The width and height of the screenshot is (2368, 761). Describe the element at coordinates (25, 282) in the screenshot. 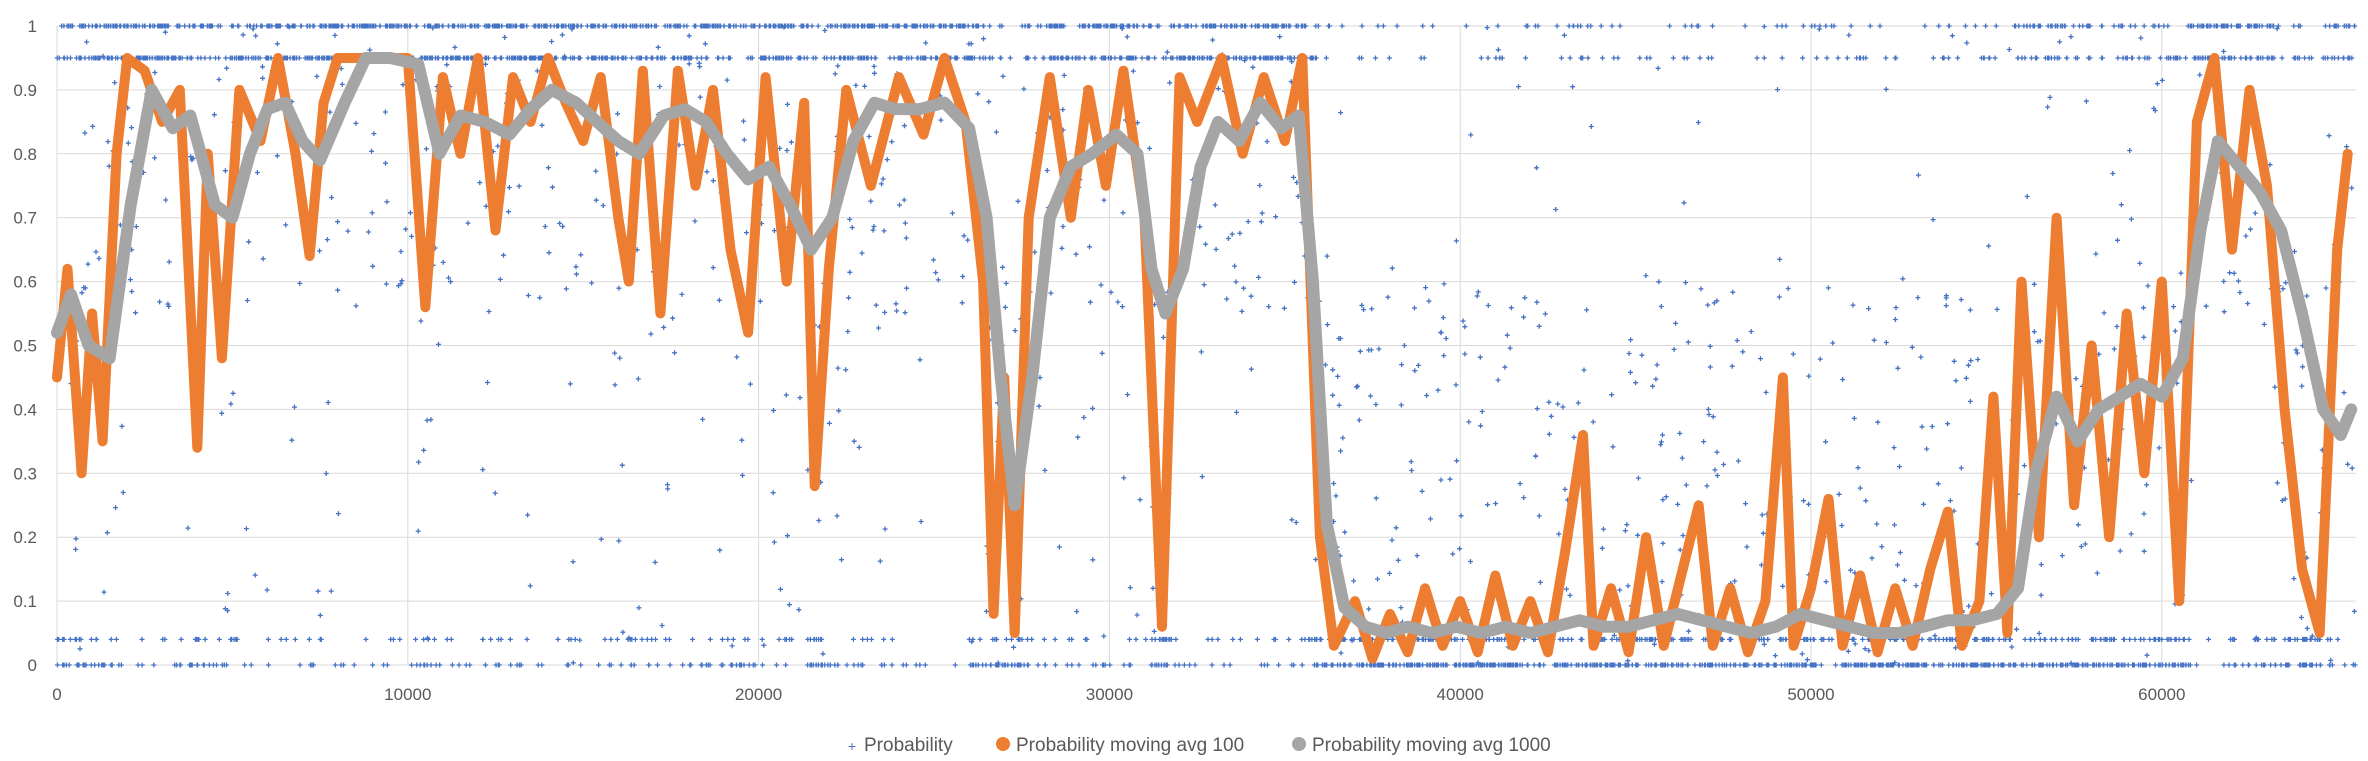

I see `y-tick-label: 0.6` at that location.